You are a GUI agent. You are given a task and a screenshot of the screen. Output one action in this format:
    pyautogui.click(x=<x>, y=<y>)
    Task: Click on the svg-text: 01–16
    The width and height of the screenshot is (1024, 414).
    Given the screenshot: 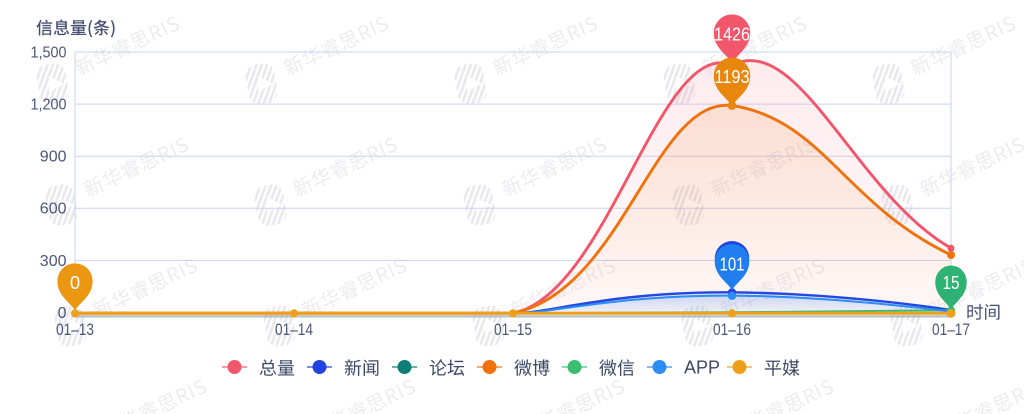 What is the action you would take?
    pyautogui.click(x=732, y=330)
    